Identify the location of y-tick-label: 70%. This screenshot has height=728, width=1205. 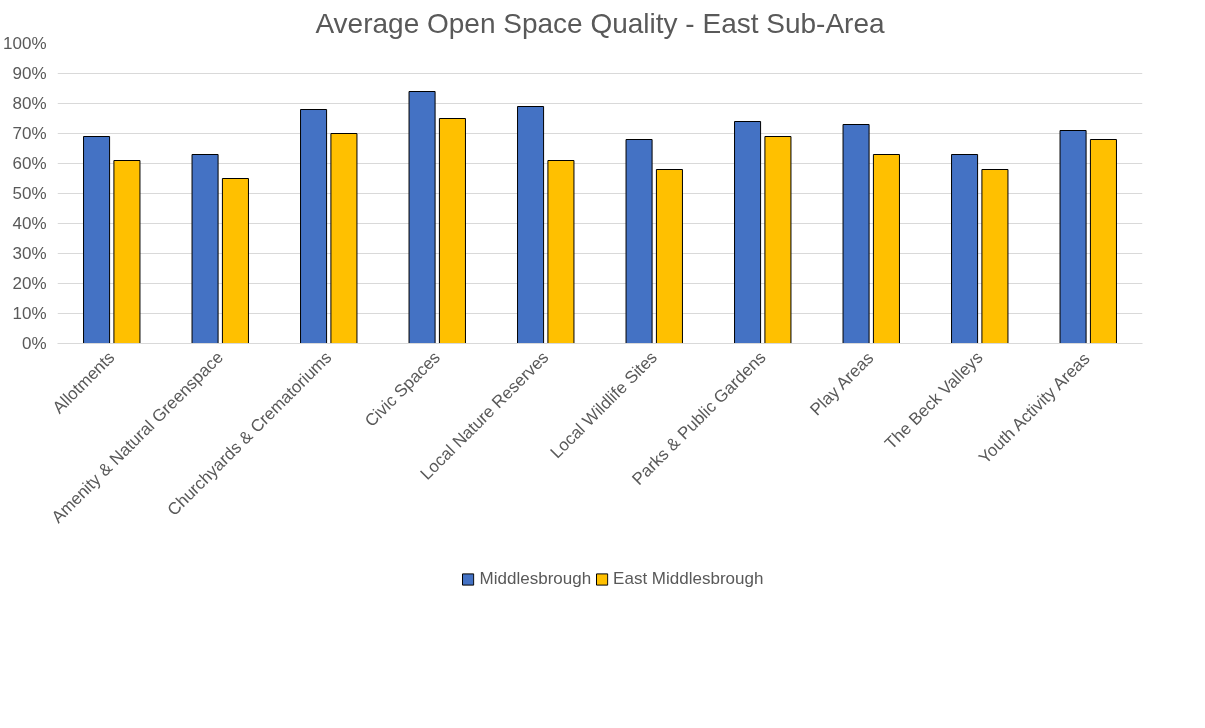
(29, 133).